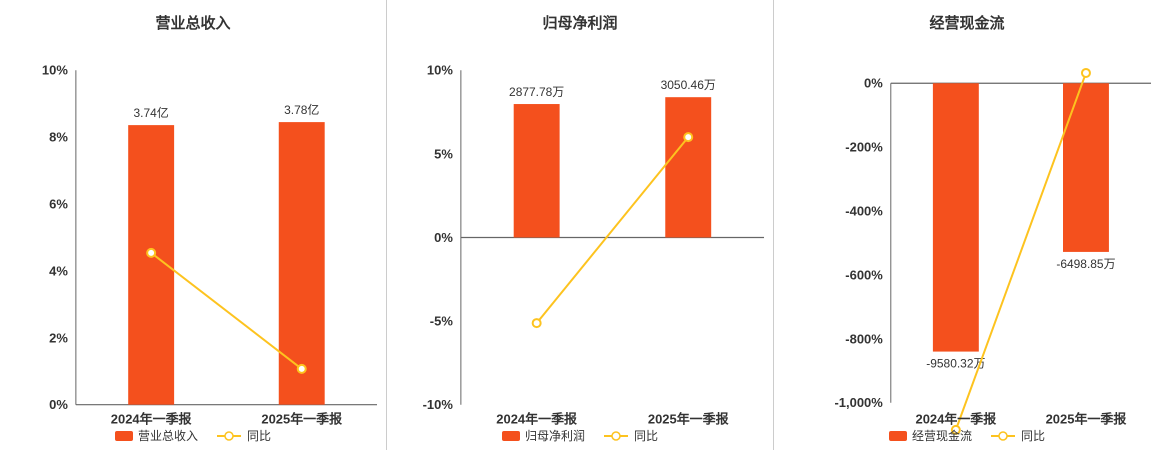  I want to click on y-tick-label: -800%, so click(864, 338).